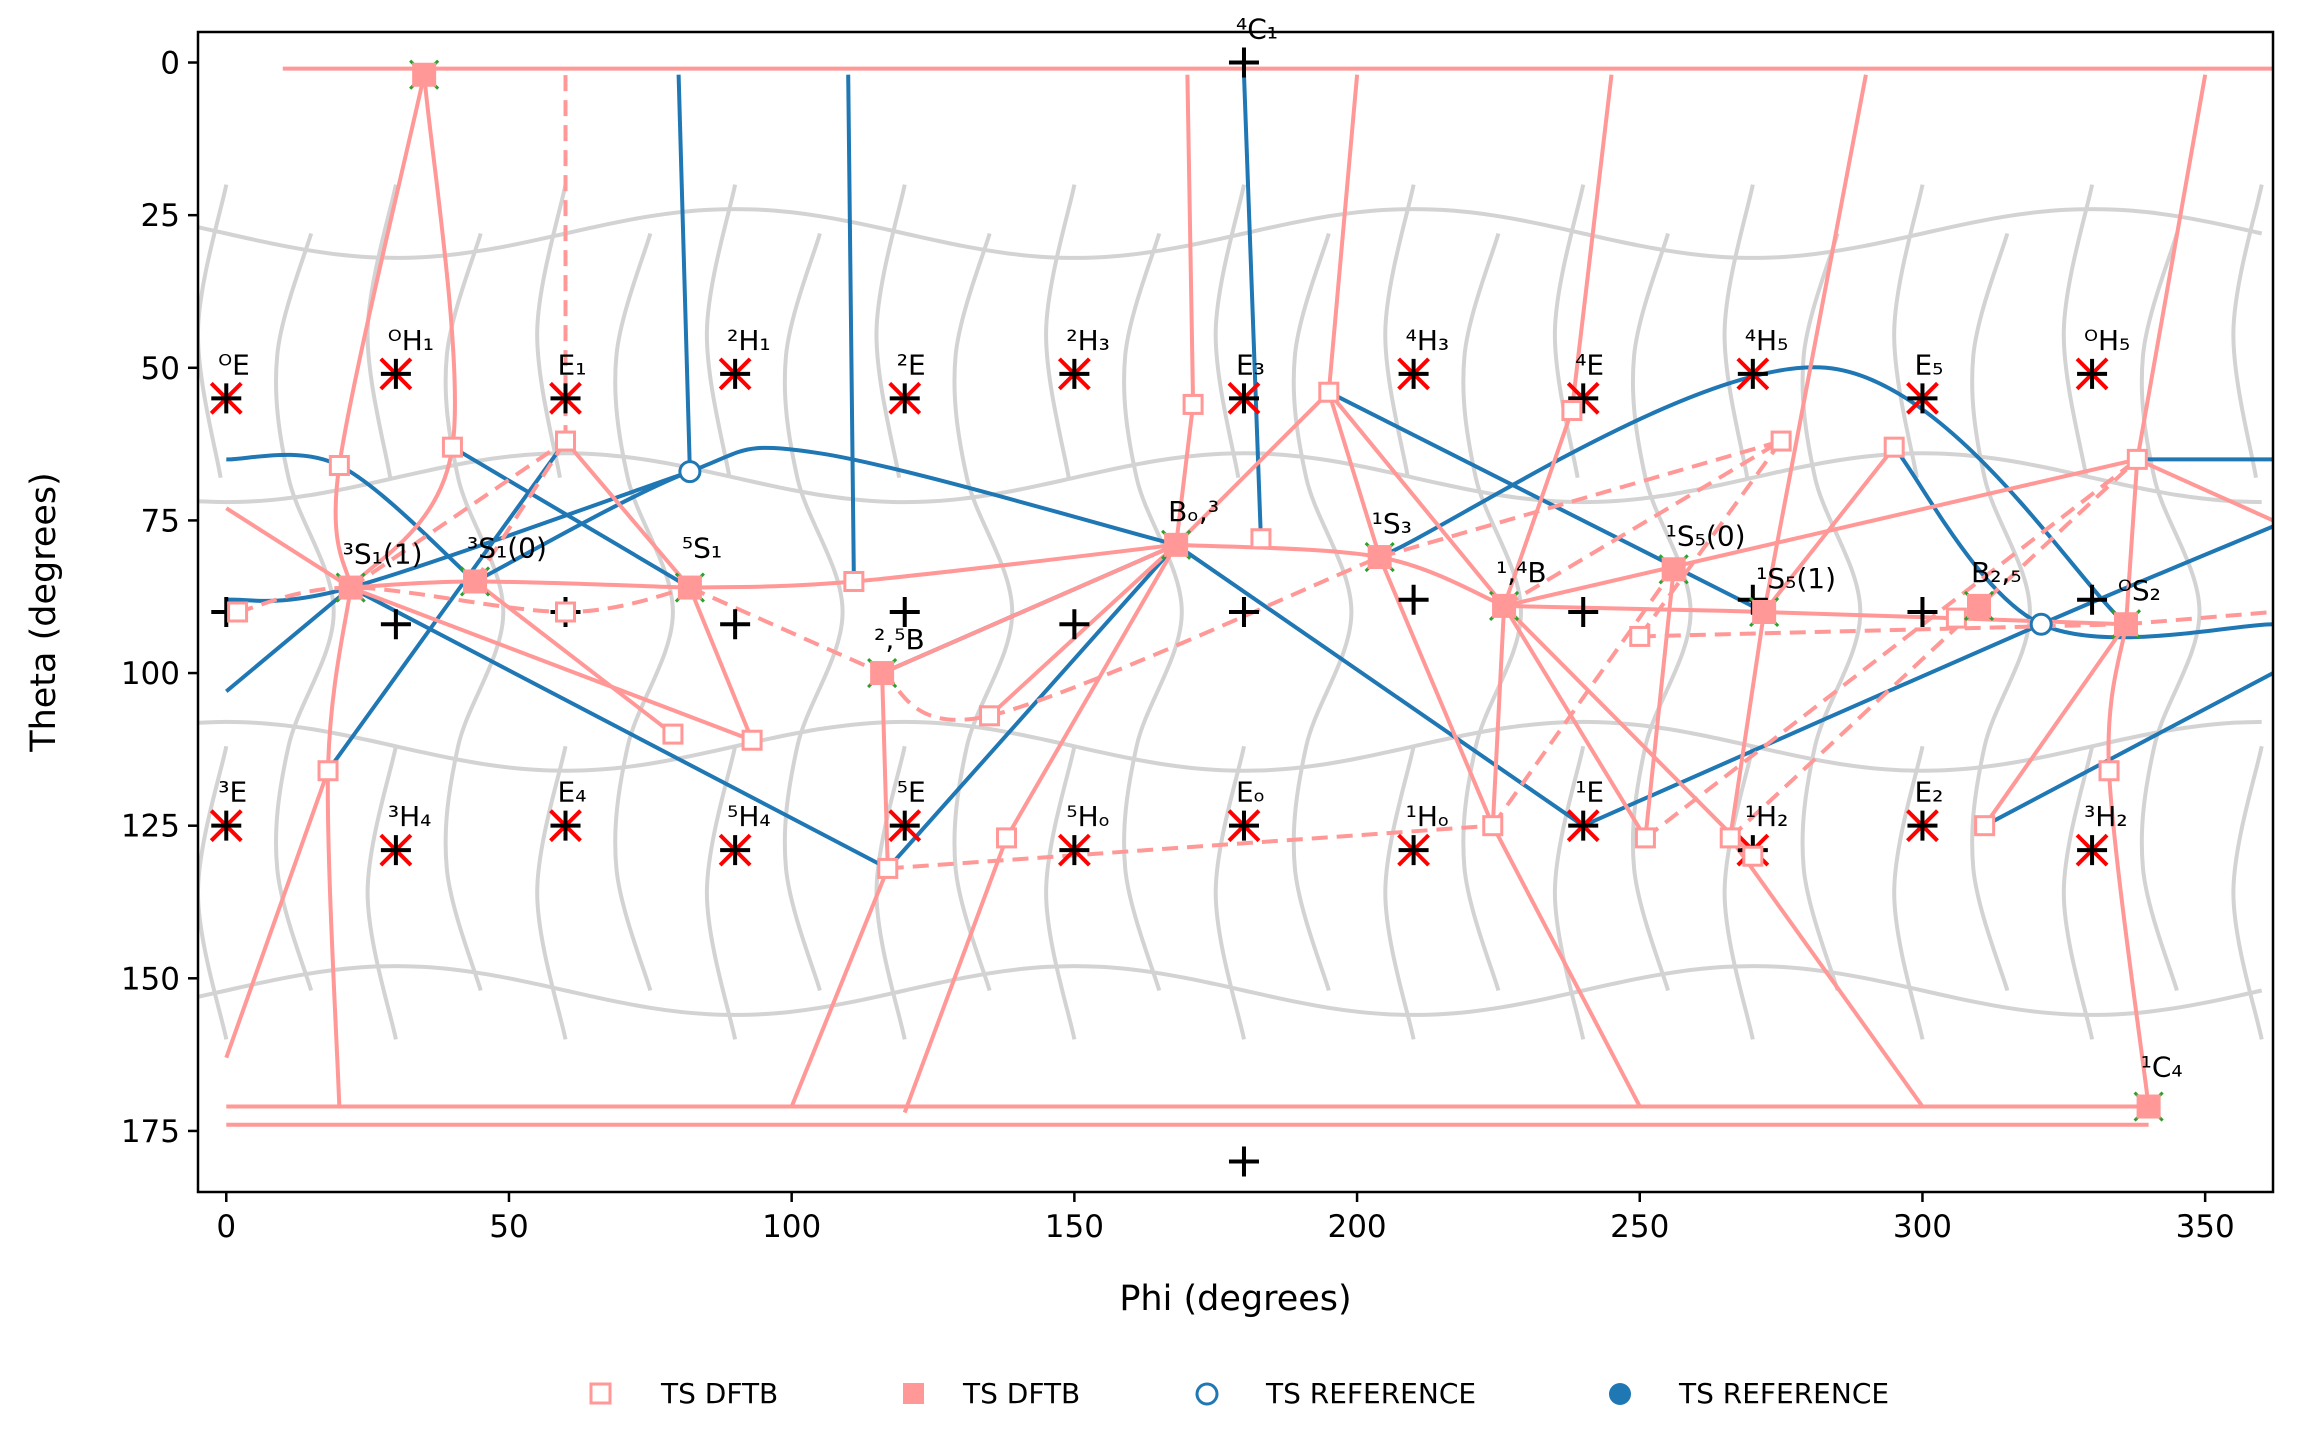 This screenshot has width=2323, height=1455. What do you see at coordinates (2205, 1227) in the screenshot?
I see `x-tick-label: 350` at bounding box center [2205, 1227].